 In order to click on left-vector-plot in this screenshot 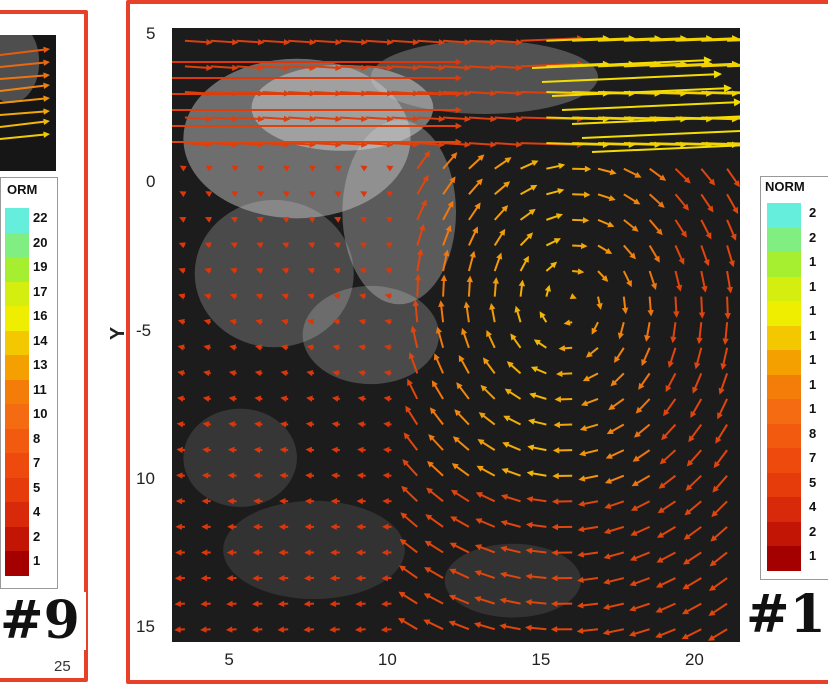, I will do `click(28, 103)`.